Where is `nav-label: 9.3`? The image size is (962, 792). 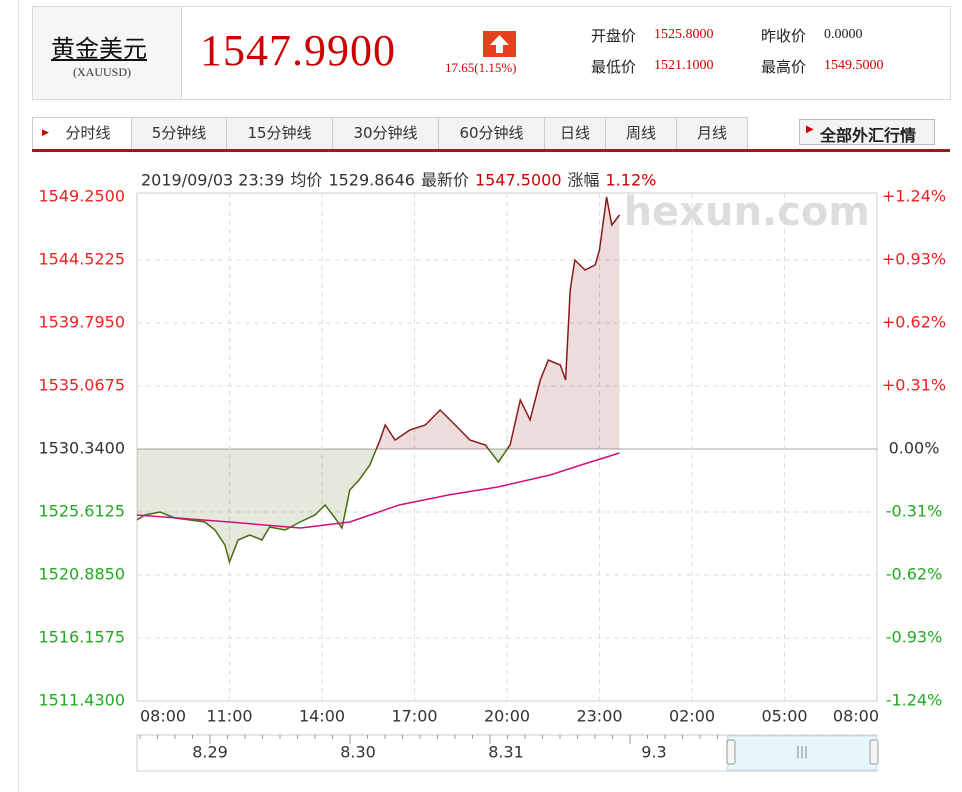 nav-label: 9.3 is located at coordinates (653, 752).